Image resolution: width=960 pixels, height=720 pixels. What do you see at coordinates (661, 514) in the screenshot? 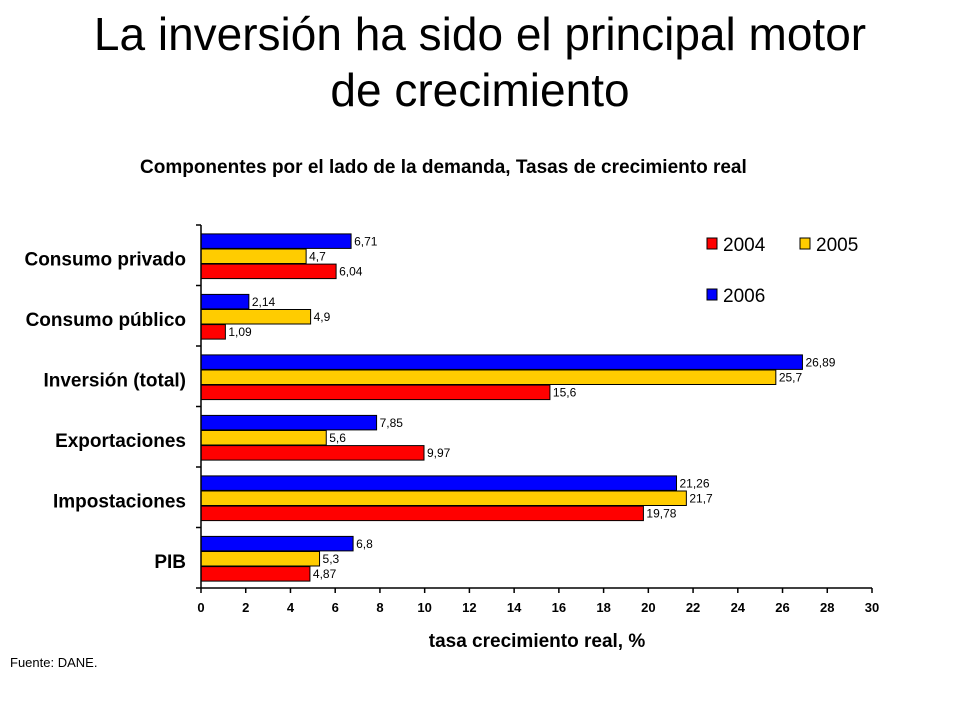
I see `bar-value-label: 19,78` at bounding box center [661, 514].